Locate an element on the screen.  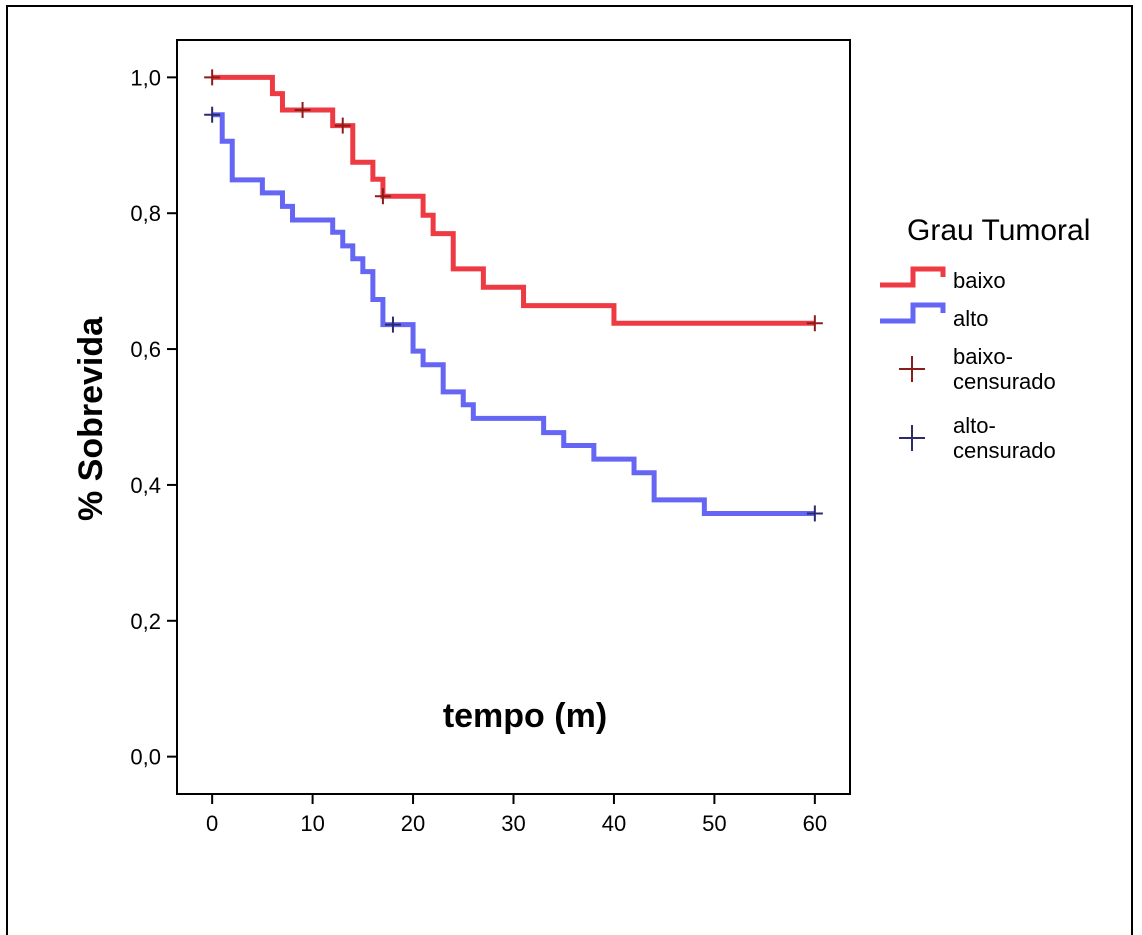
y-tick-label: 0,0 is located at coordinates (145, 757).